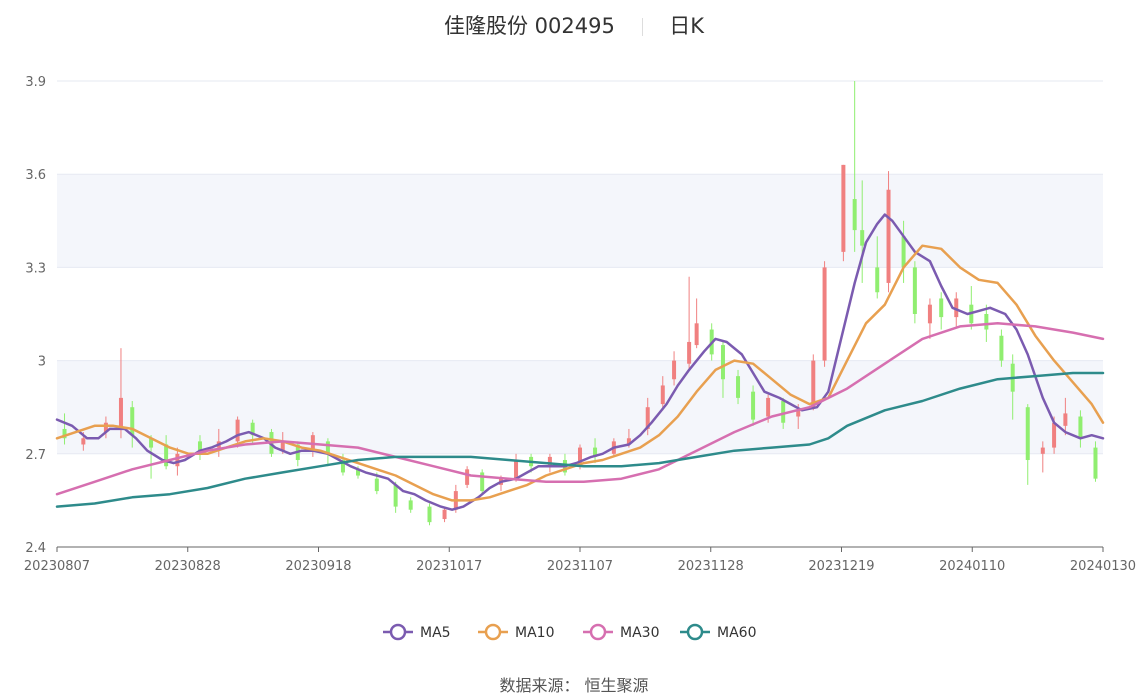 This screenshot has width=1148, height=699. I want to click on stock-code: 002495, so click(574, 26).